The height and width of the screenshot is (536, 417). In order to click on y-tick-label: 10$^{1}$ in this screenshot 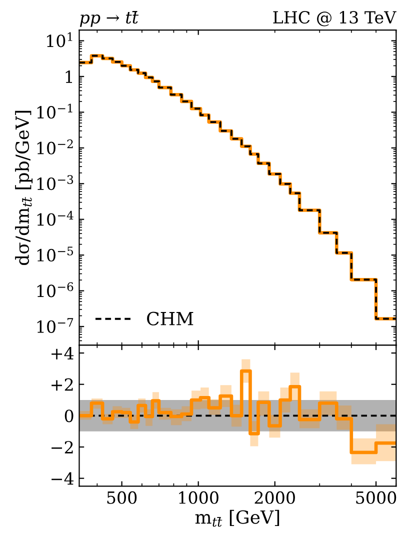, I will do `click(59, 40)`.